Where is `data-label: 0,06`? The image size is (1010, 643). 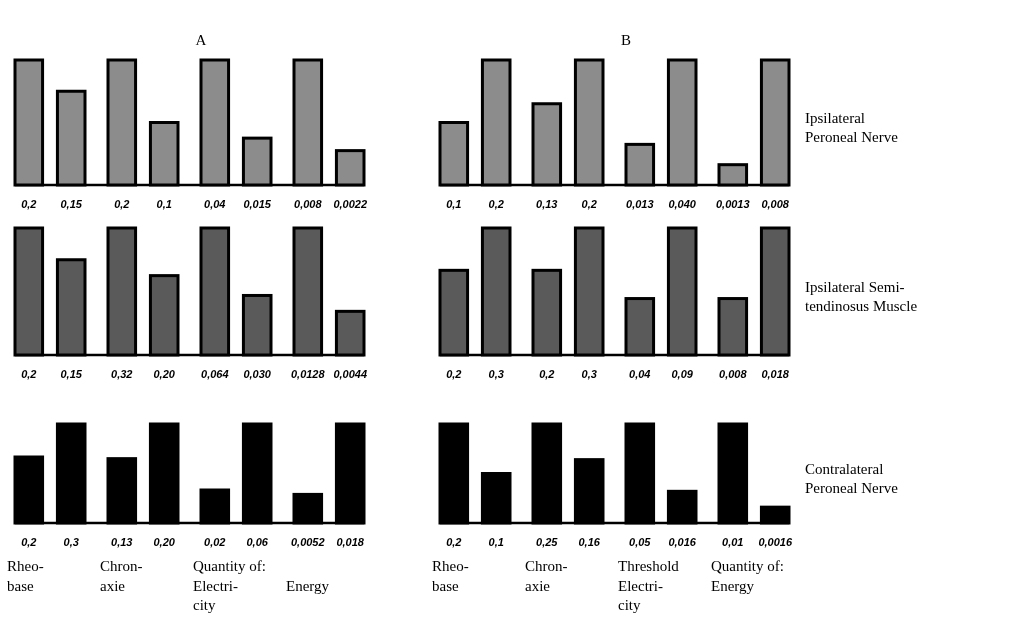
data-label: 0,06 is located at coordinates (257, 542).